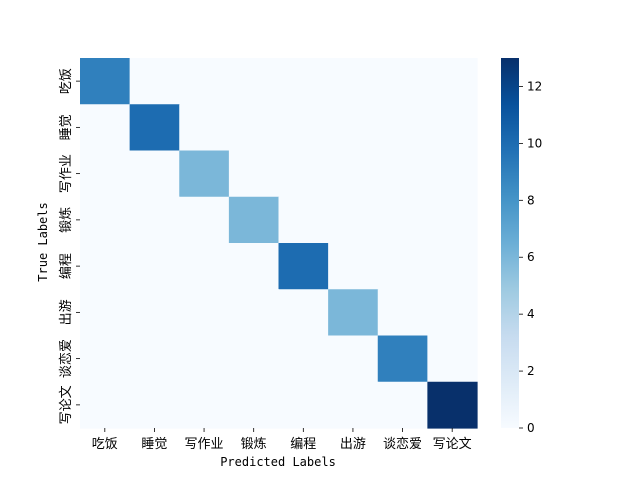 The width and height of the screenshot is (640, 480). What do you see at coordinates (402, 444) in the screenshot?
I see `x-tick-label: 谈恋爱` at bounding box center [402, 444].